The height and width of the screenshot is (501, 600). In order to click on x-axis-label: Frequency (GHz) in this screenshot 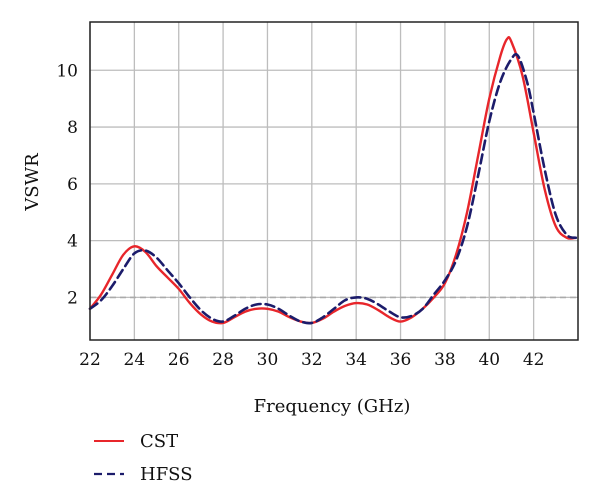, I will do `click(332, 406)`.